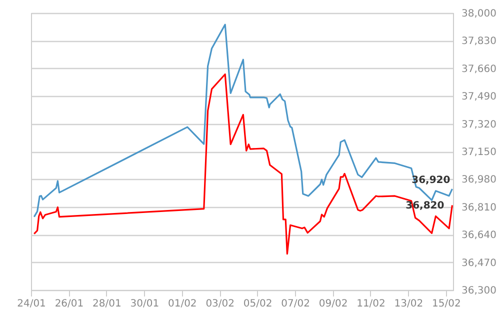 Image resolution: width=500 pixels, height=312 pixels. What do you see at coordinates (107, 304) in the screenshot?
I see `x-tick-label: 28/01` at bounding box center [107, 304].